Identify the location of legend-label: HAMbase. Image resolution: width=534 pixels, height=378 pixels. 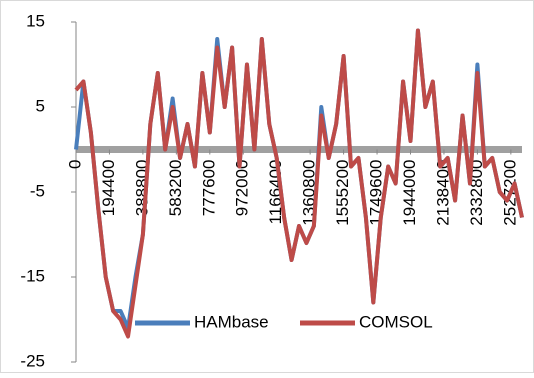
(231, 321).